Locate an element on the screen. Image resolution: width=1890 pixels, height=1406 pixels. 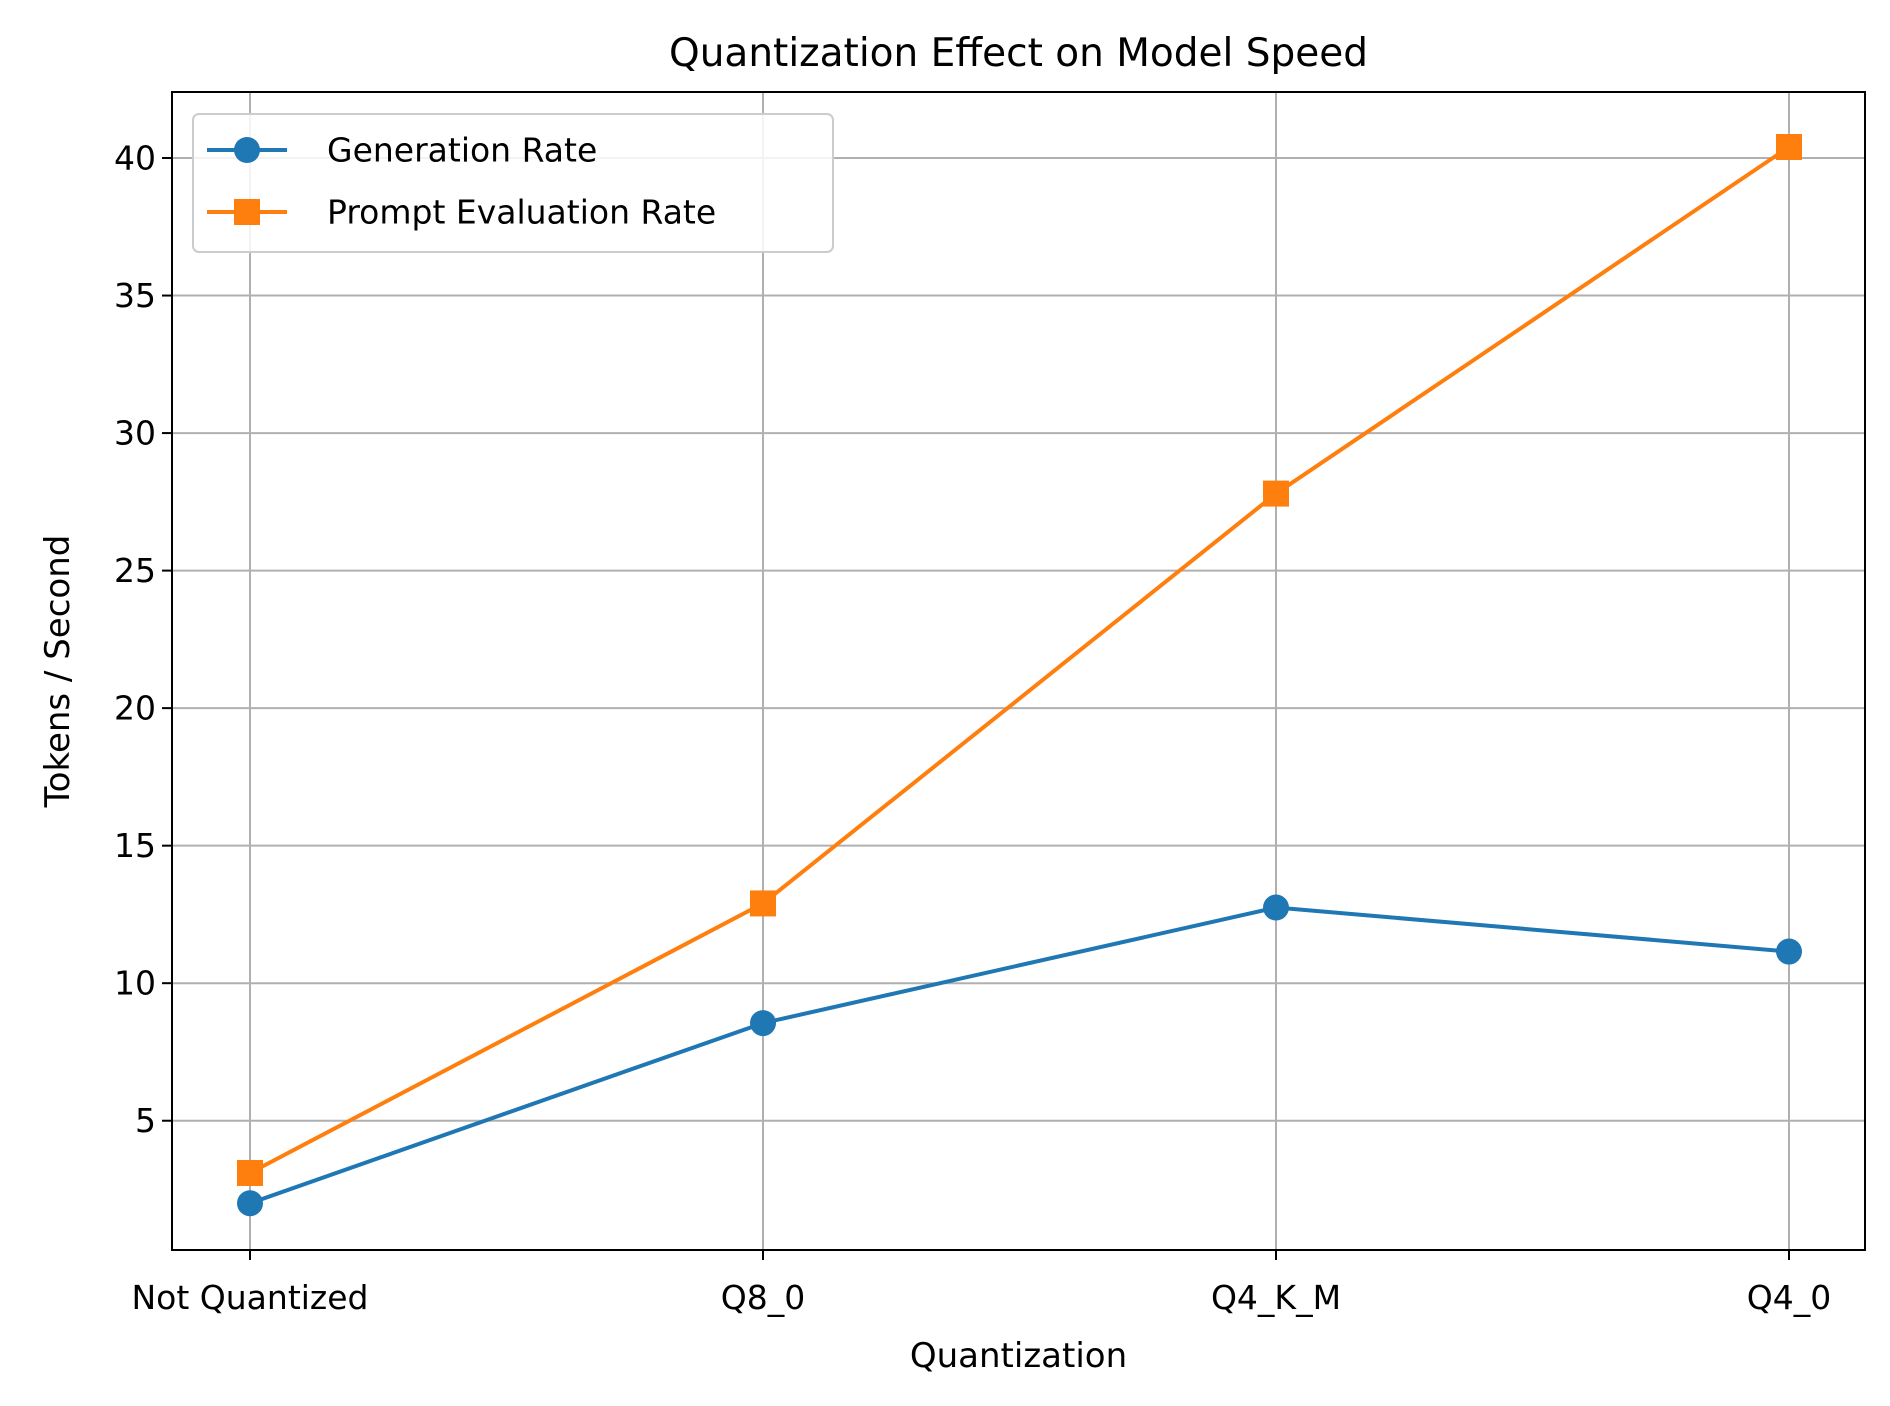
x-axis-label: Quantization is located at coordinates (1018, 1356).